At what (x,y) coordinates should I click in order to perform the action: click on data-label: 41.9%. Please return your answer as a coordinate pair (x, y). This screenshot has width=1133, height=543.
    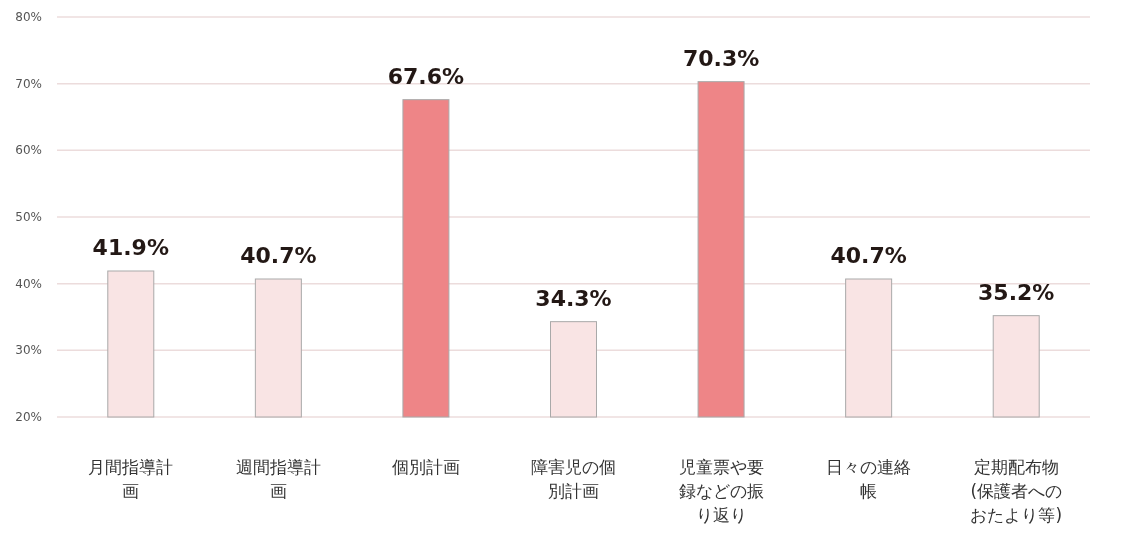
    Looking at the image, I should click on (130, 247).